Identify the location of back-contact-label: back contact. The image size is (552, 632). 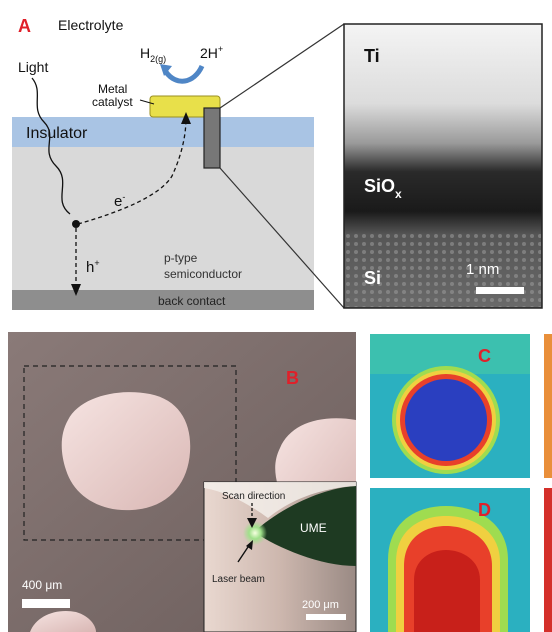
(192, 301).